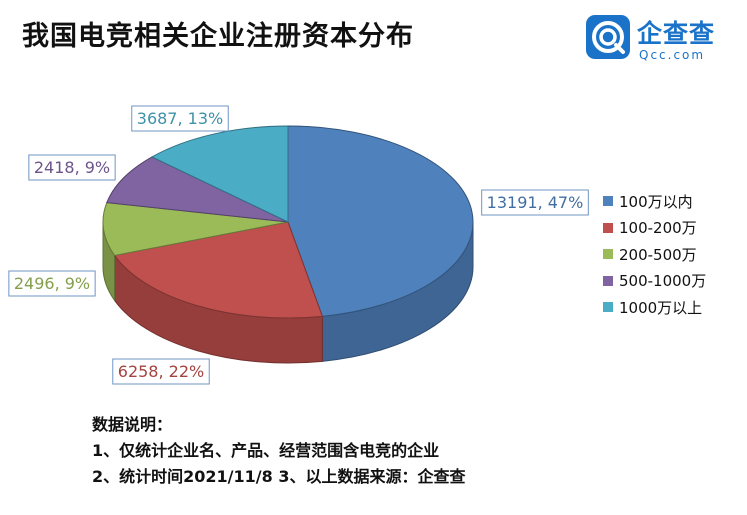  I want to click on data-label-text: 6258, 22%, so click(161, 371).